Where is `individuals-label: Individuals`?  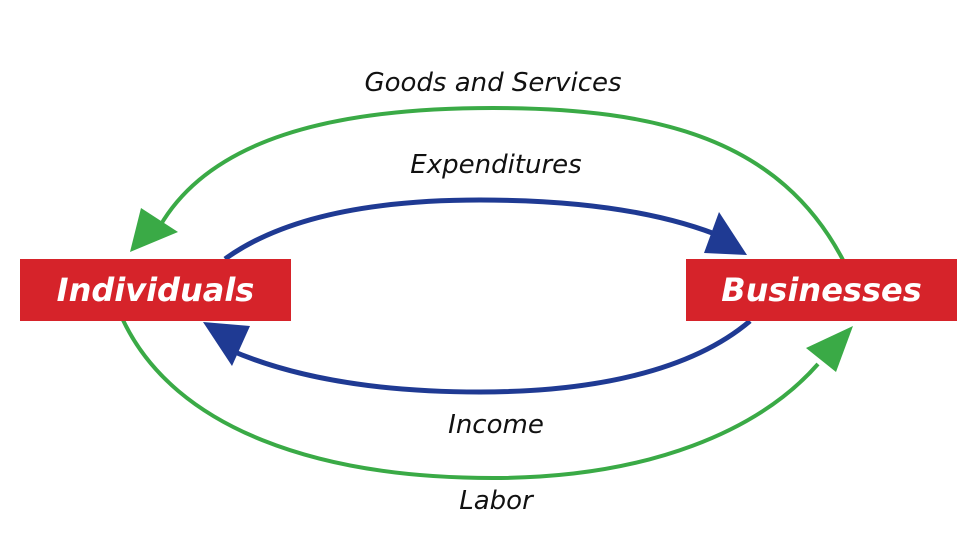 individuals-label: Individuals is located at coordinates (155, 290).